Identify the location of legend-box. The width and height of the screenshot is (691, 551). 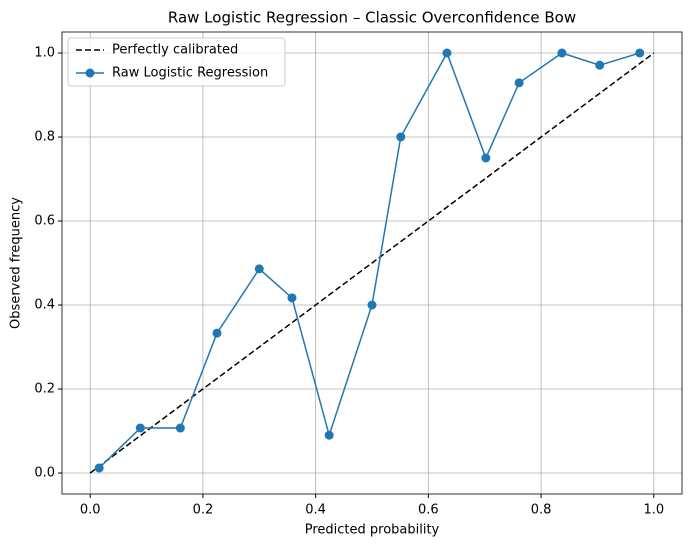
(176, 62).